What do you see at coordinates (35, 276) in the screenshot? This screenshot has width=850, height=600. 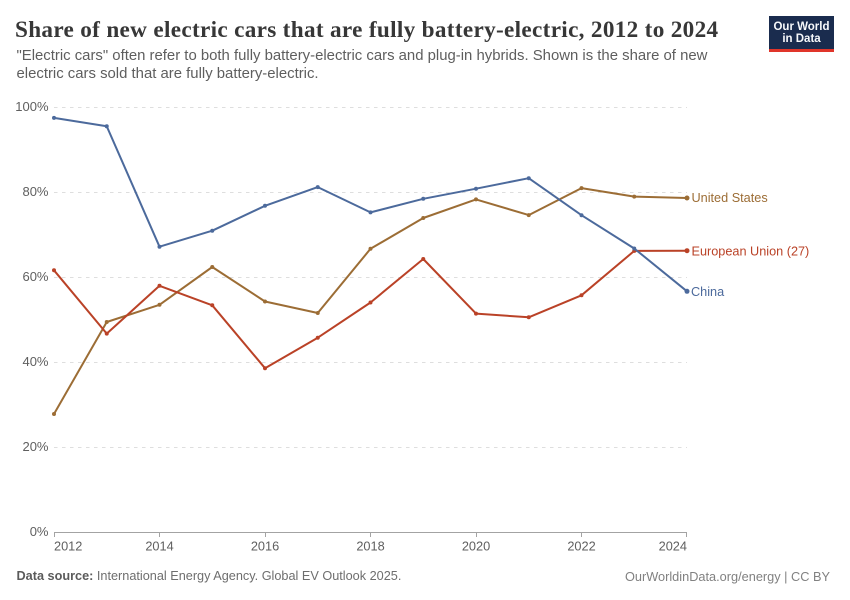 I see `svg-text: 60%` at bounding box center [35, 276].